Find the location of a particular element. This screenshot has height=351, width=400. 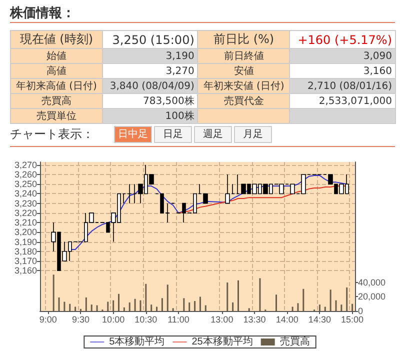

text: 前日終値 is located at coordinates (244, 56).